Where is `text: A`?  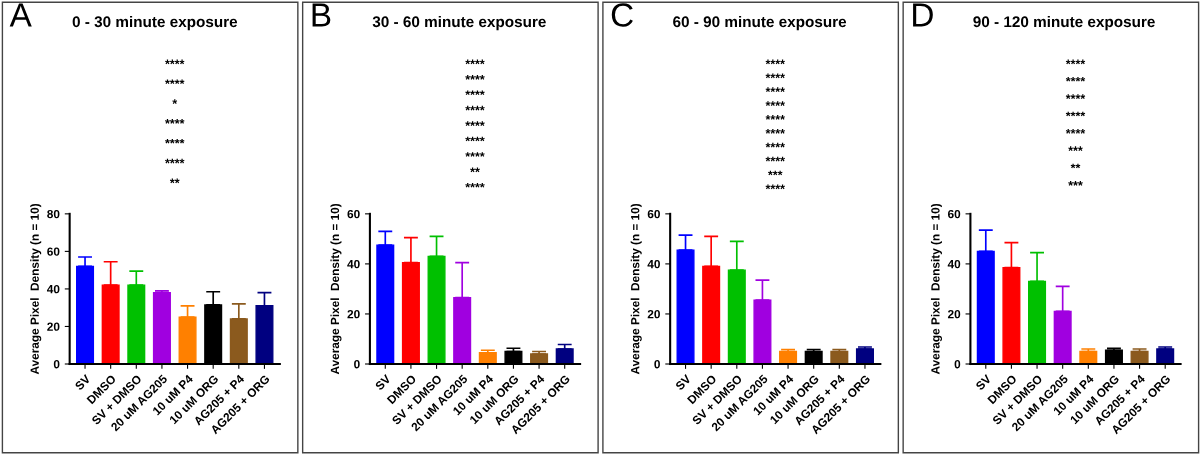 text: A is located at coordinates (20, 15).